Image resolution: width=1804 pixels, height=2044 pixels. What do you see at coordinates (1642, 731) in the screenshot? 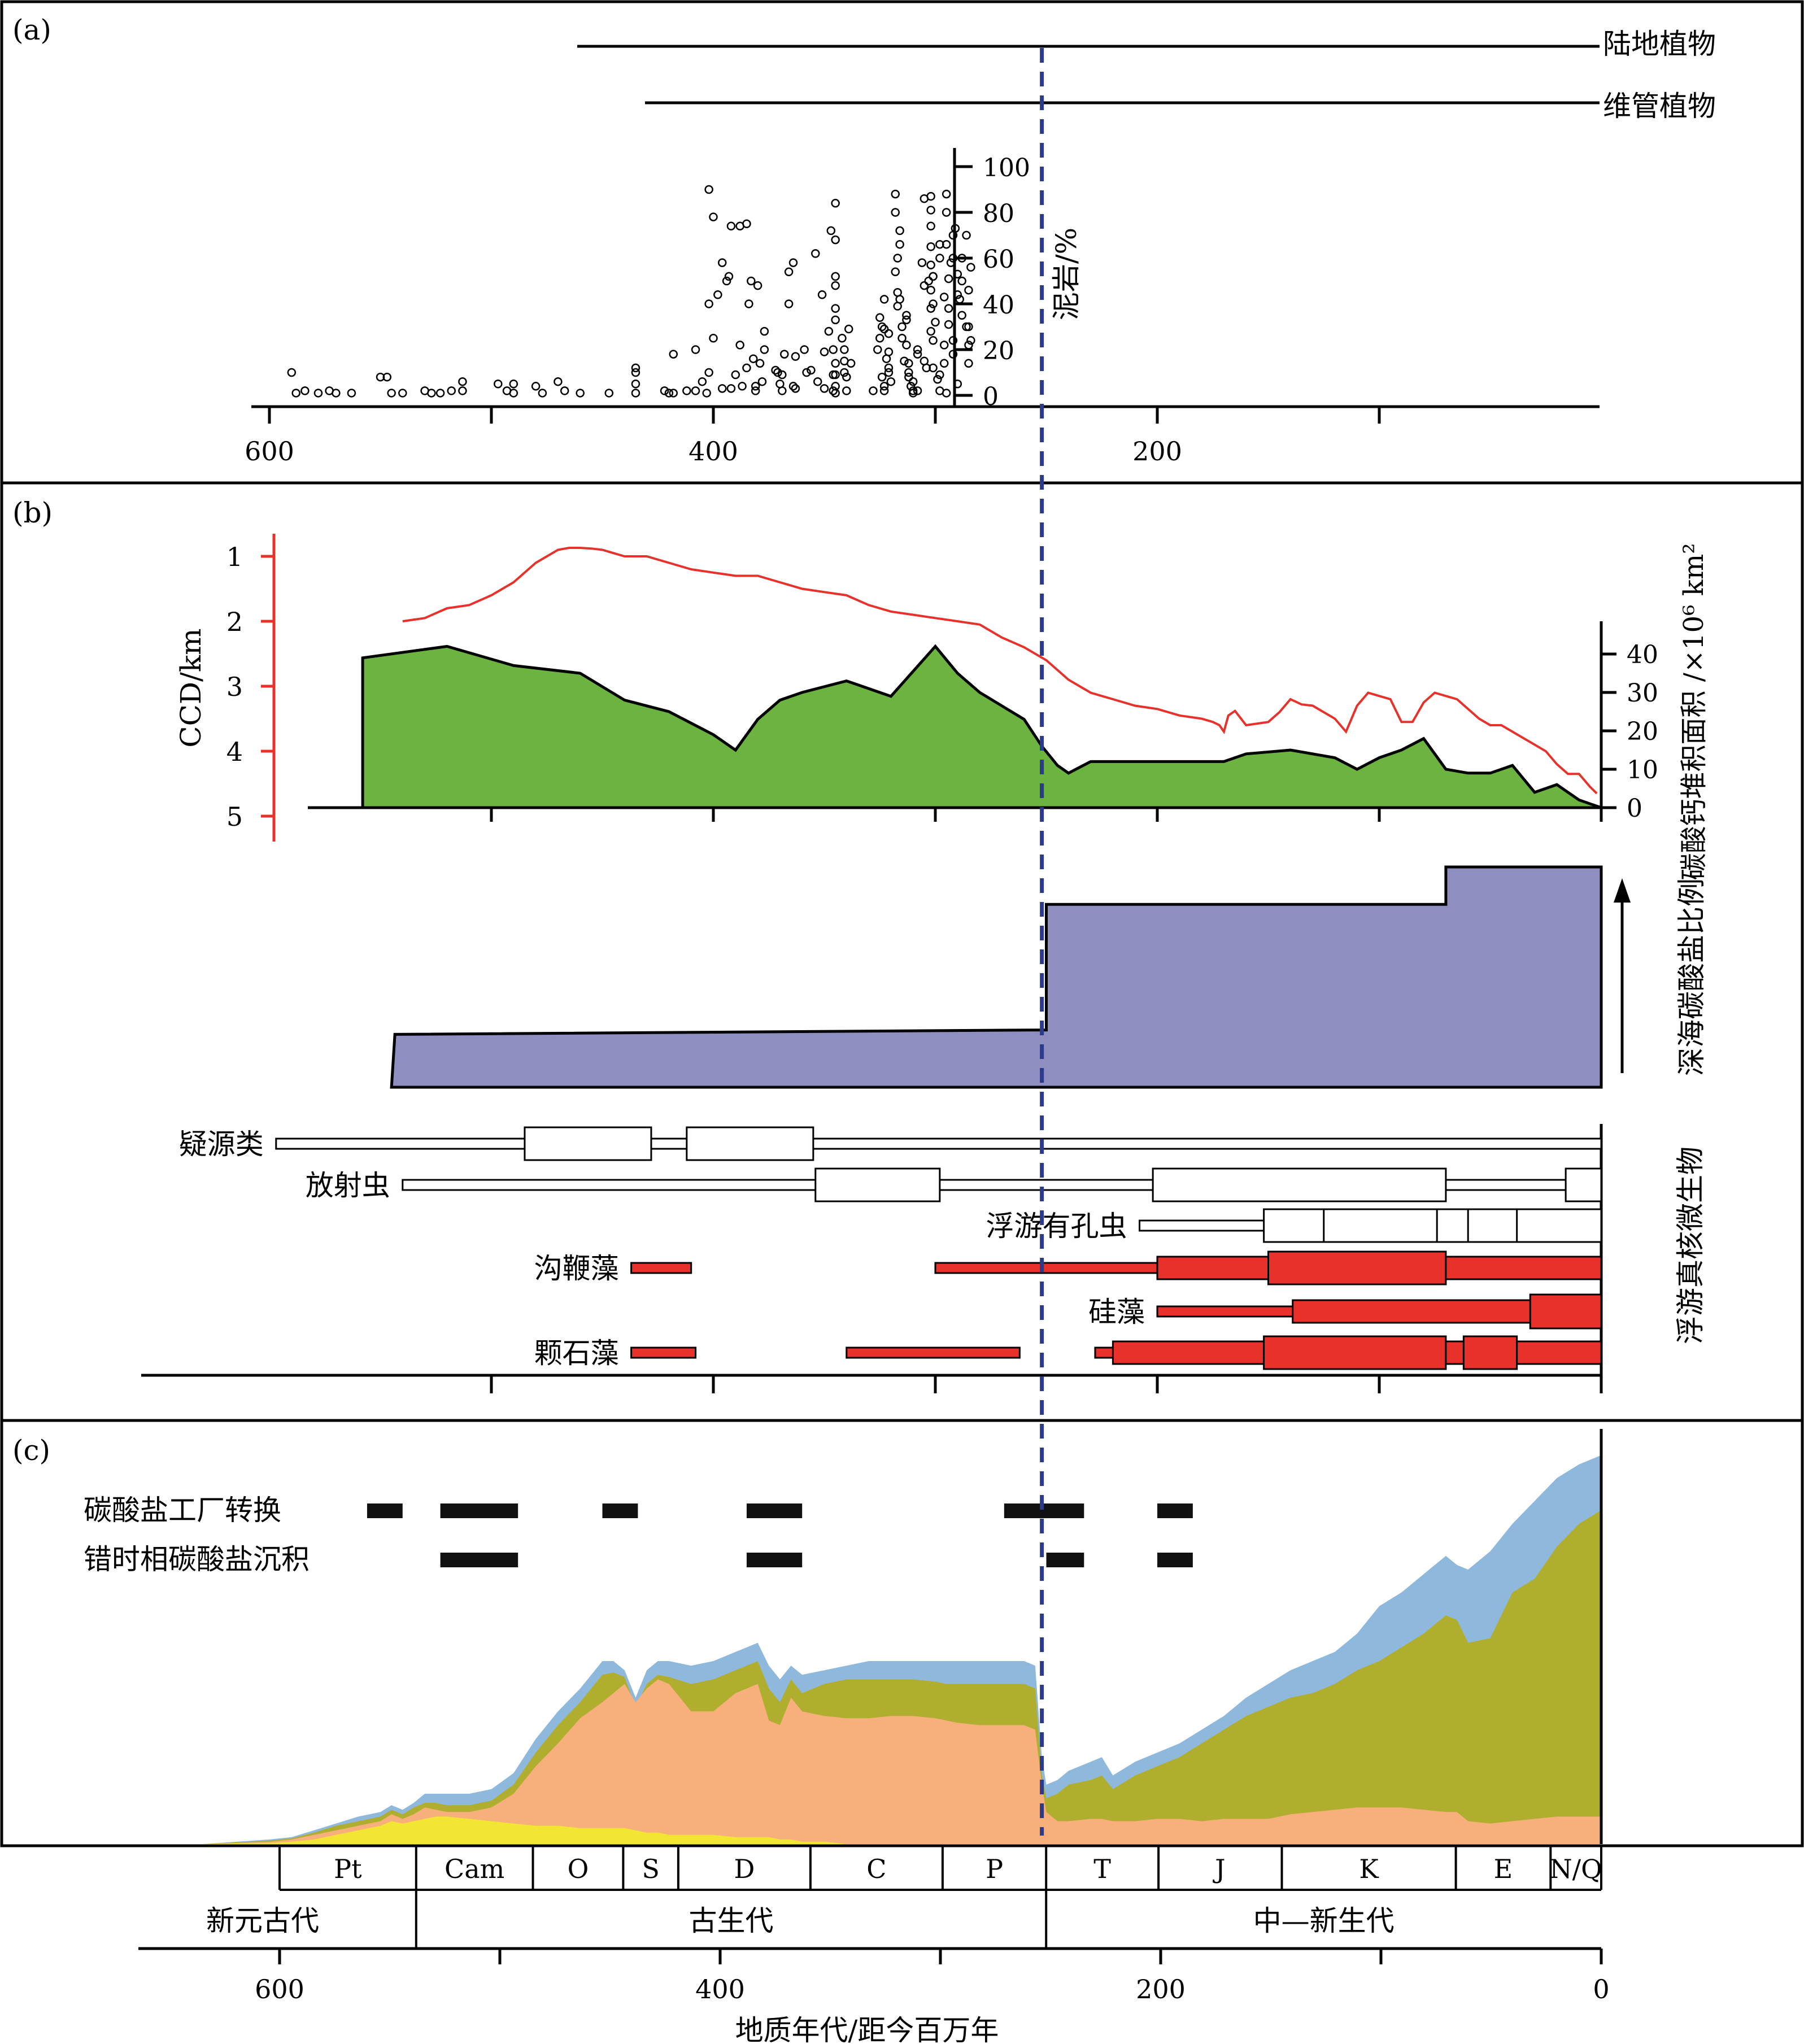
I see `carbonate-y-tick-label: 20` at bounding box center [1642, 731].